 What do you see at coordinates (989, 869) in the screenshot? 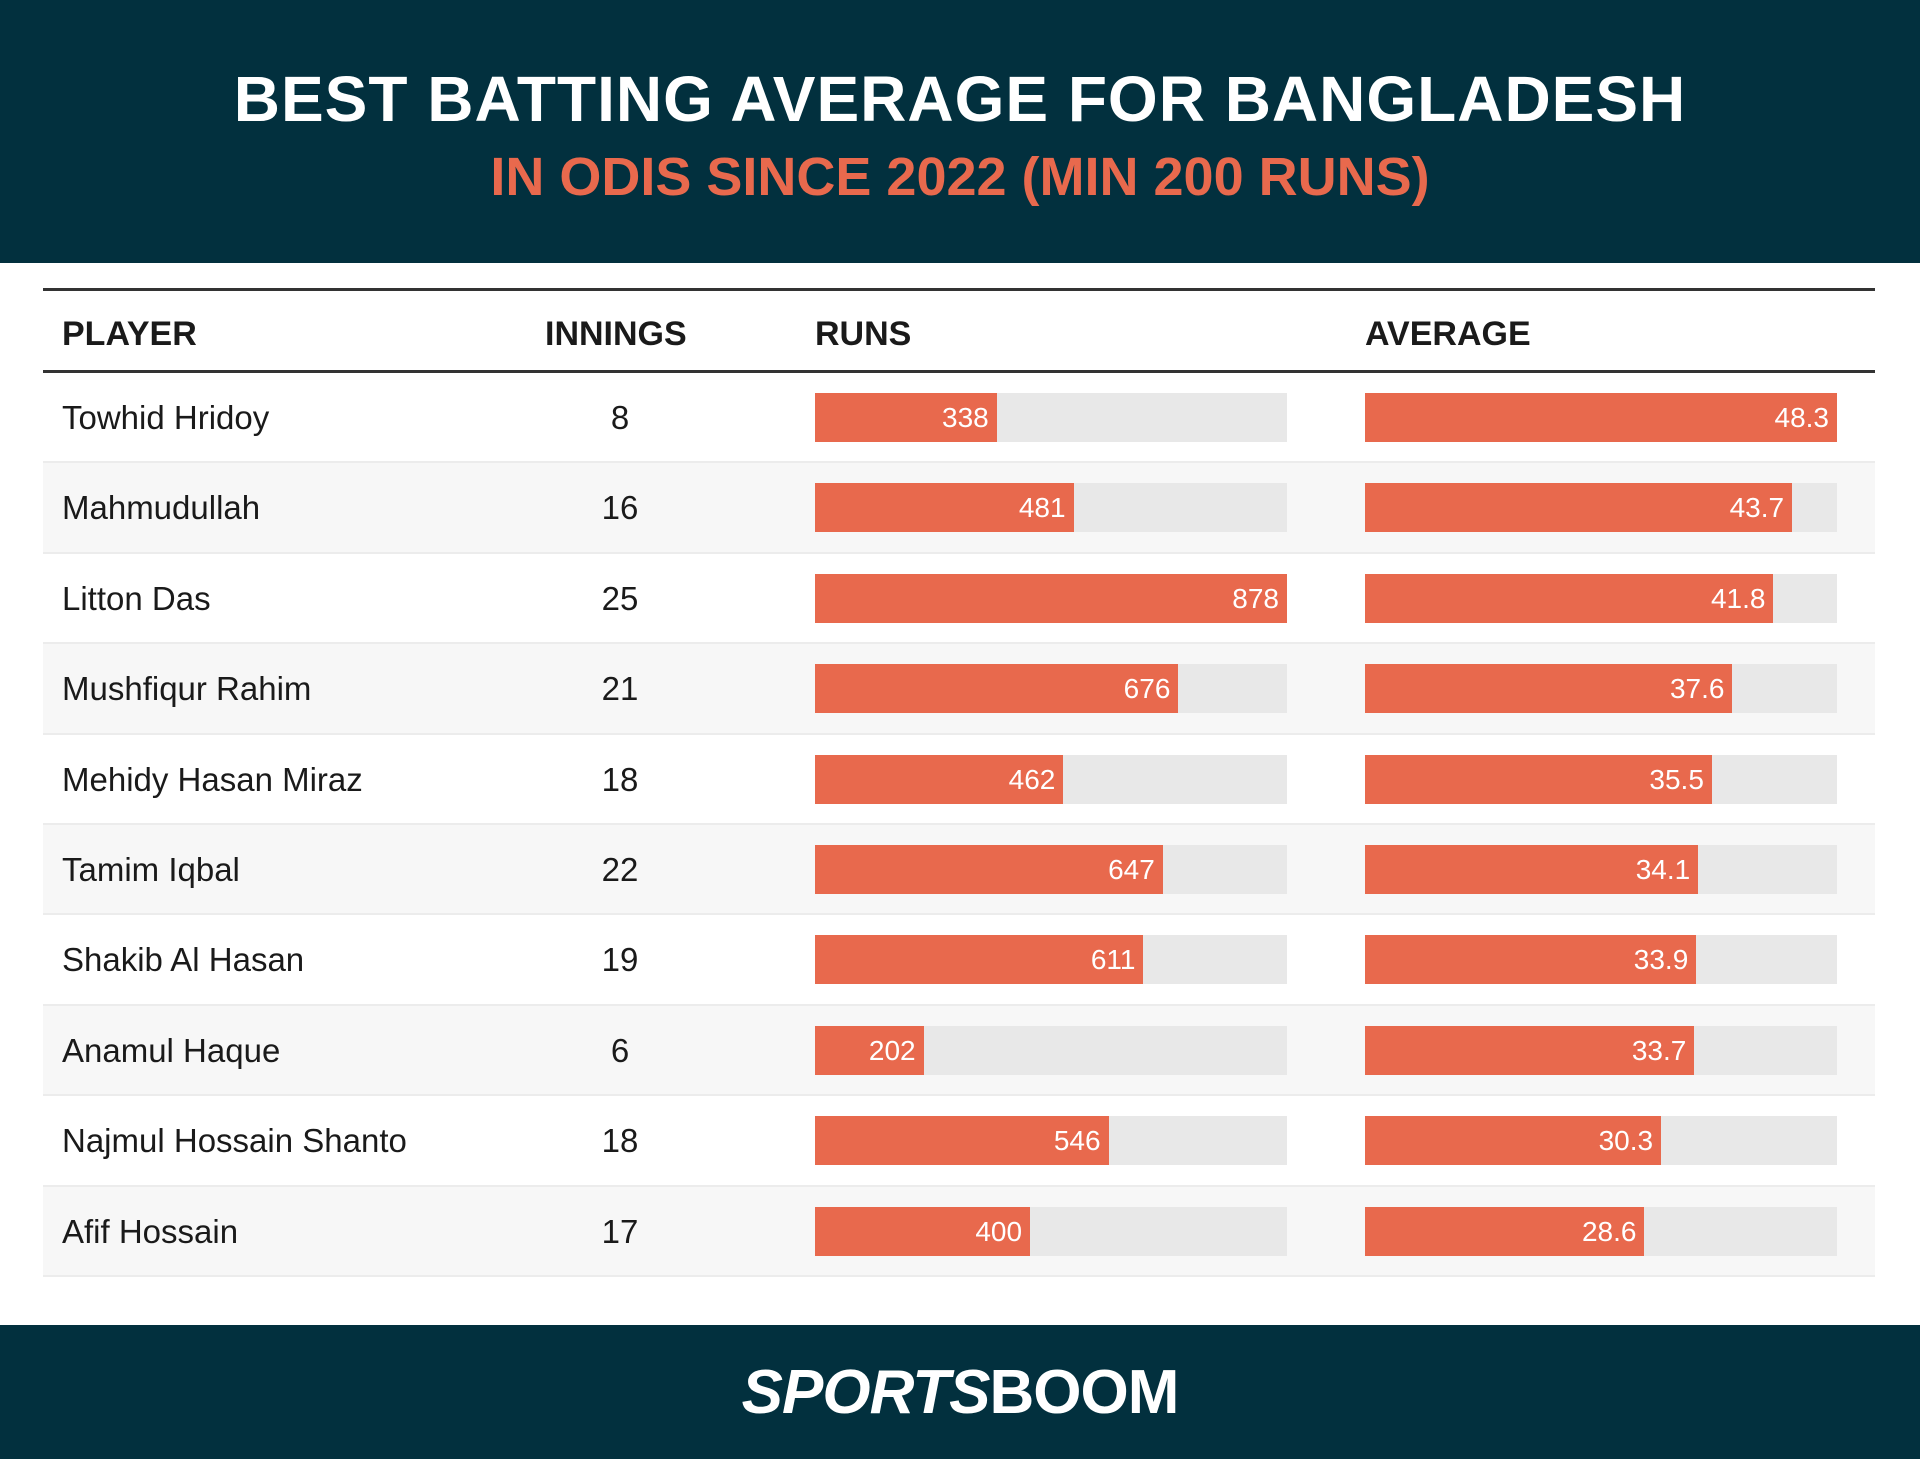
I see `runs-bar: 647` at bounding box center [989, 869].